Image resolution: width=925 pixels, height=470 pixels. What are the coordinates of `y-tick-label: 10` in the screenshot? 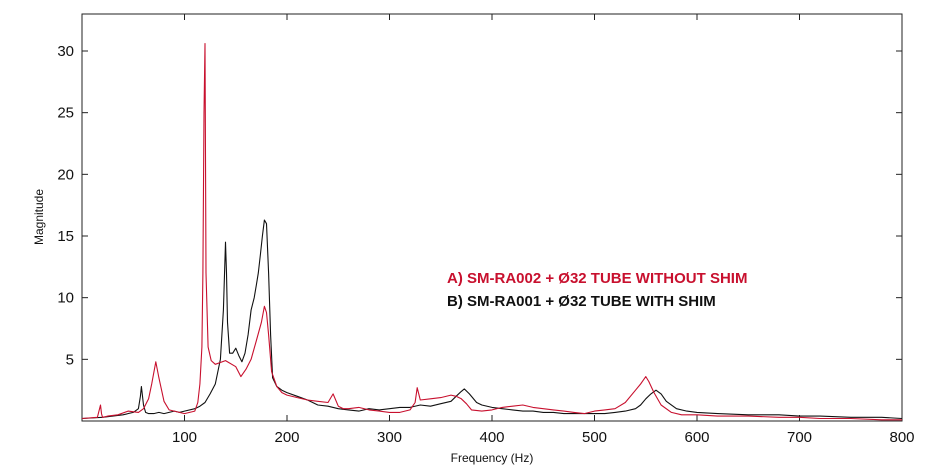 It's located at (65, 298).